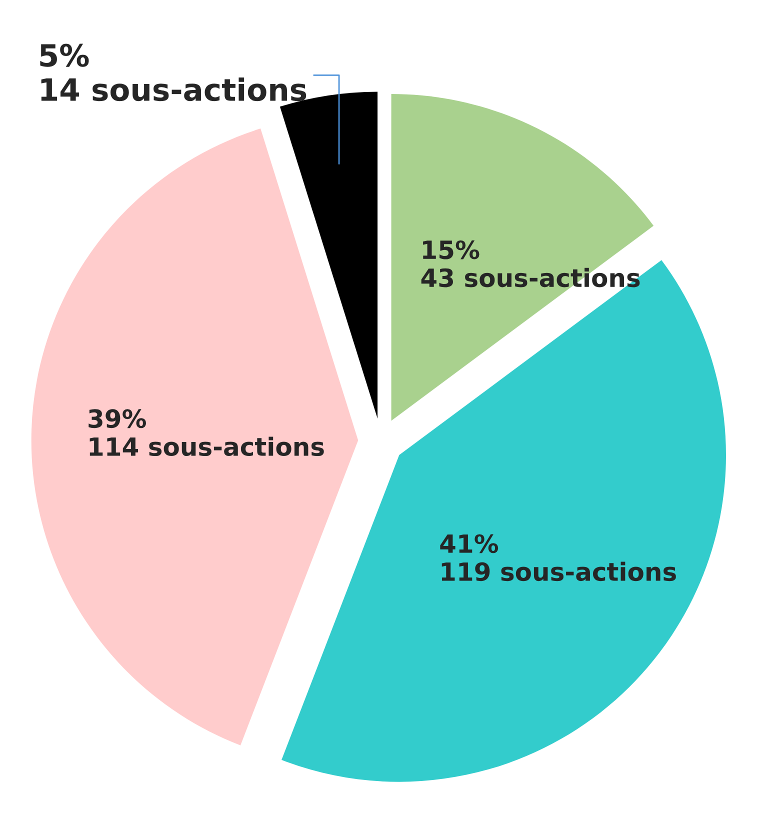 The height and width of the screenshot is (817, 762). I want to click on data-label: 39% 114 sous-actions, so click(206, 432).